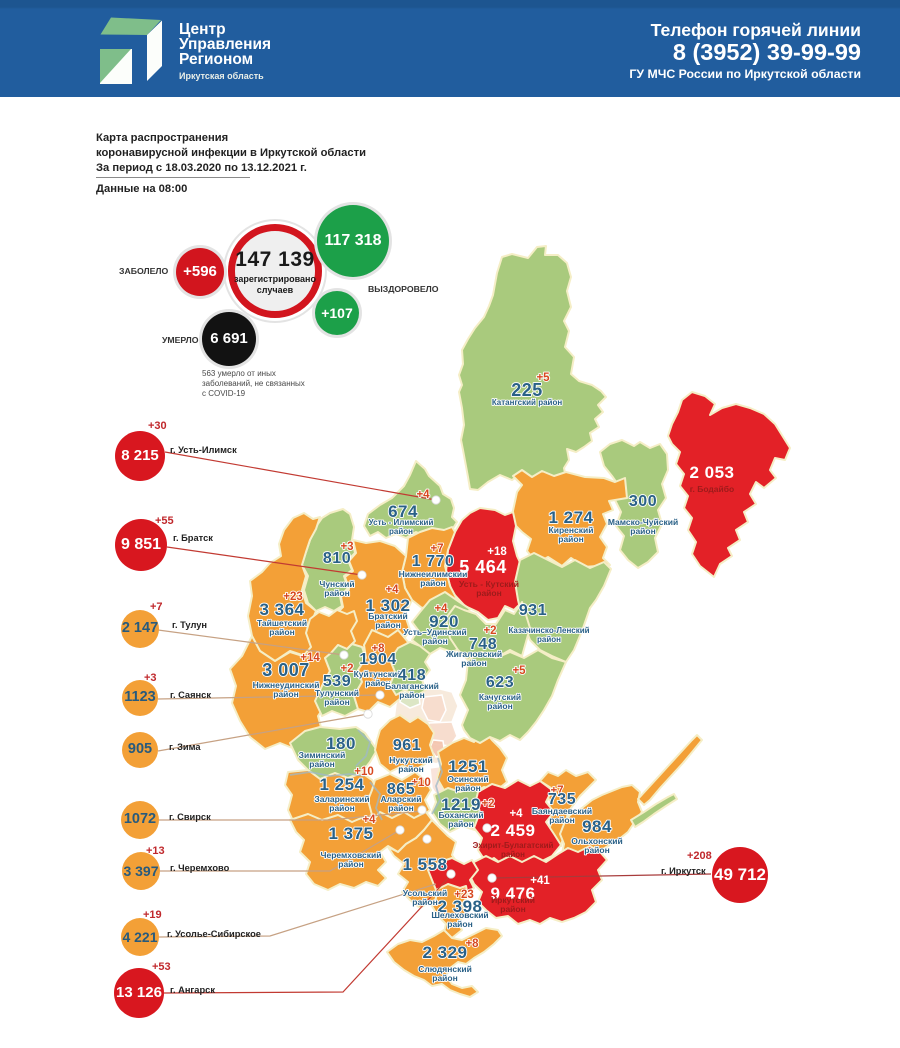 This screenshot has height=1048, width=900. Describe the element at coordinates (512, 893) in the screenshot. I see `svg-text: 9 476` at that location.